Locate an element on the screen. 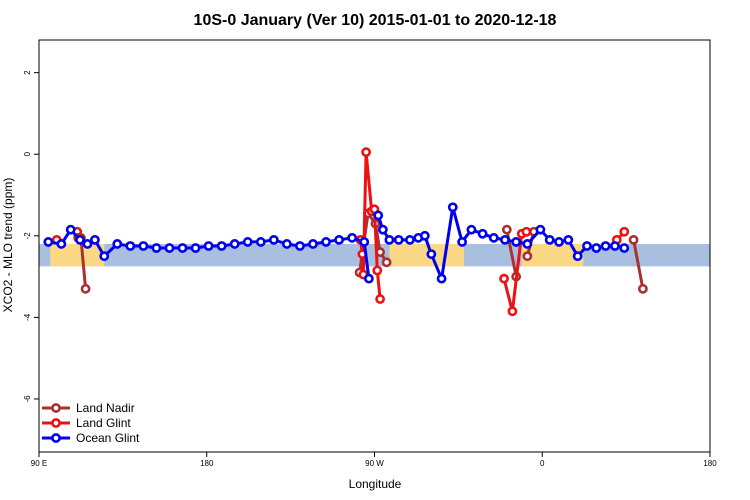 The height and width of the screenshot is (500, 750). x-tick-label: 90 E is located at coordinates (39, 463).